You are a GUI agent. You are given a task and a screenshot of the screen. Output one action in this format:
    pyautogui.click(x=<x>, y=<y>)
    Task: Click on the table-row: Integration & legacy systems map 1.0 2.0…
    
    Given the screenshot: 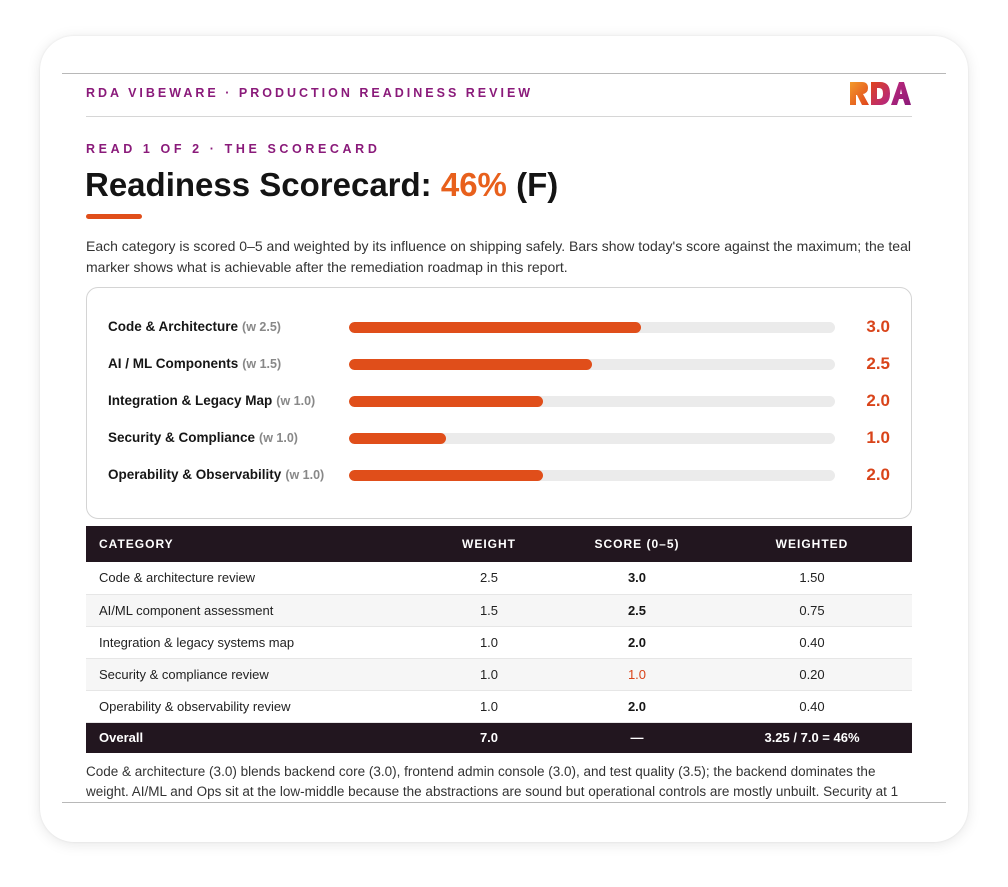 What is the action you would take?
    pyautogui.click(x=499, y=642)
    